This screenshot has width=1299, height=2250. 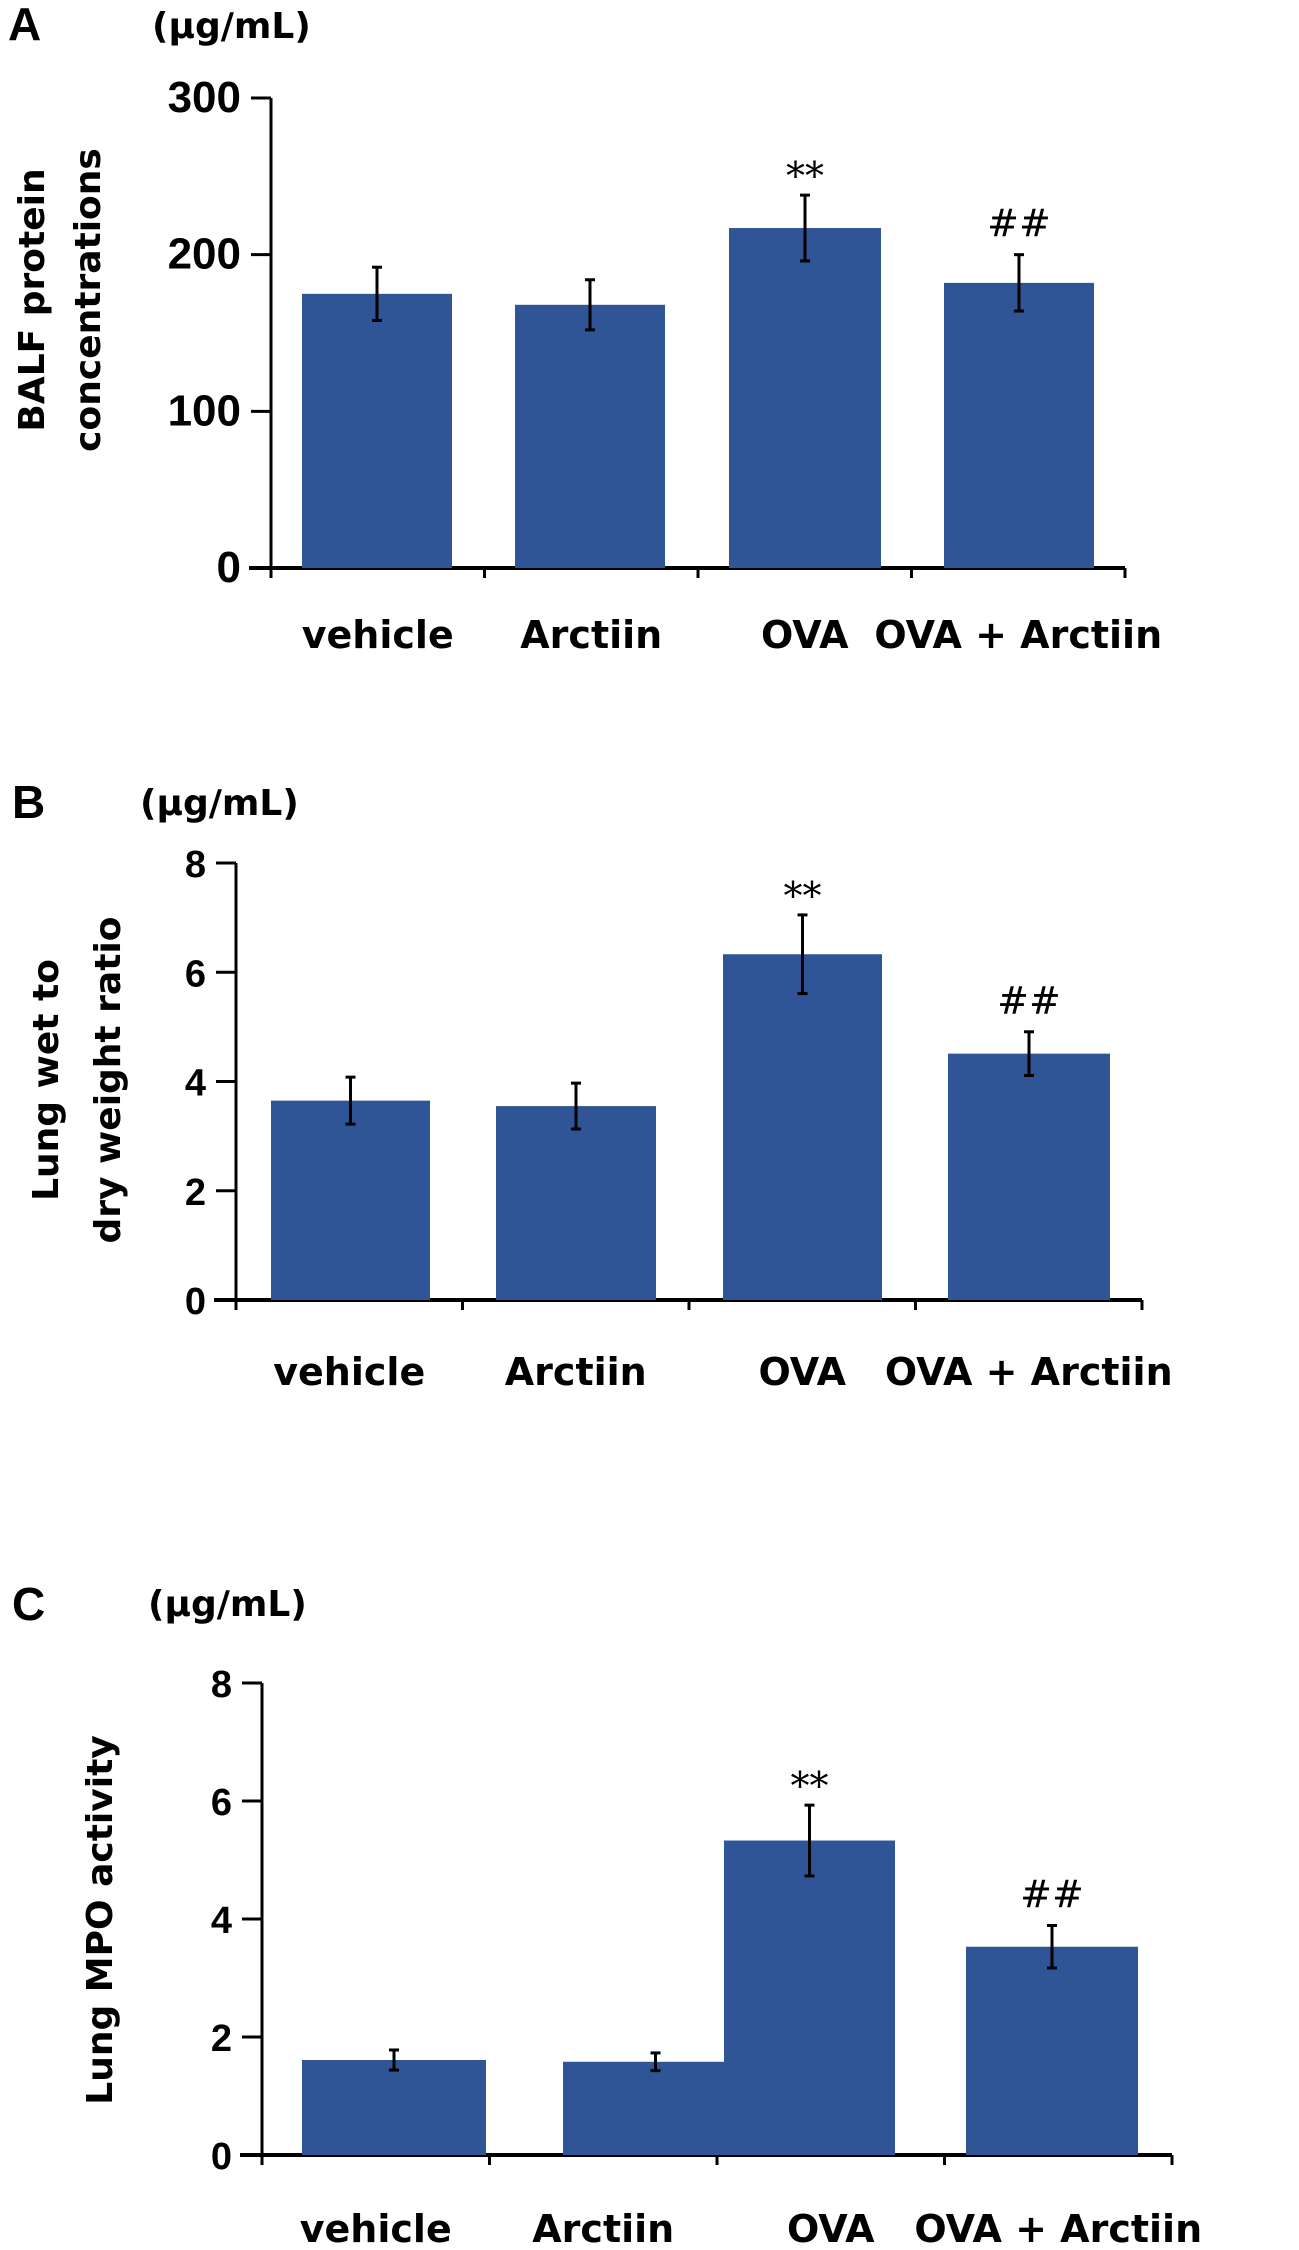 I want to click on panel-a-category-label: OVA, so click(x=805, y=635).